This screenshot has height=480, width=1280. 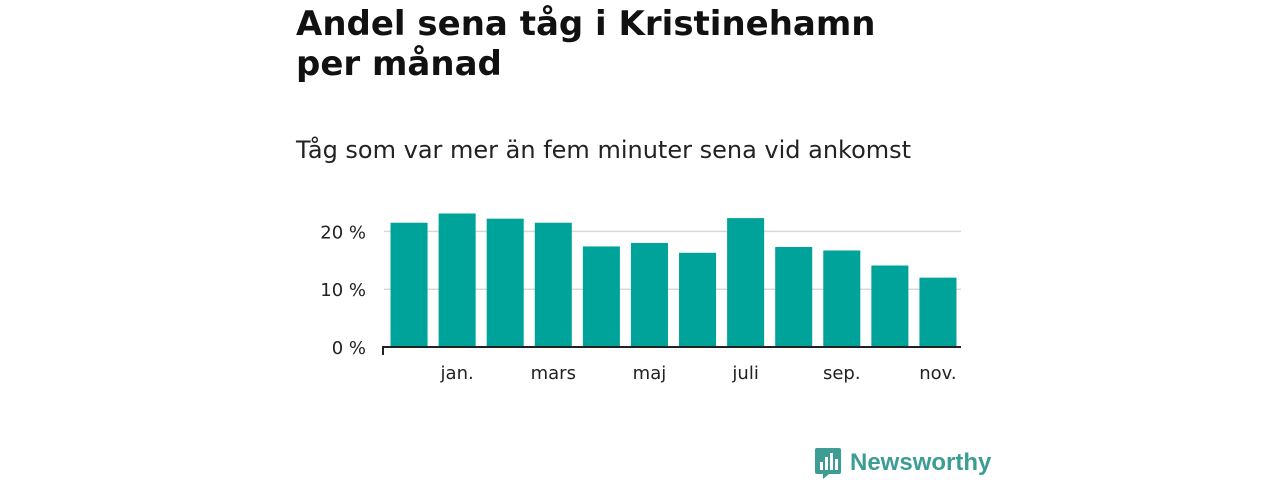 What do you see at coordinates (672, 260) in the screenshot?
I see `gridlines` at bounding box center [672, 260].